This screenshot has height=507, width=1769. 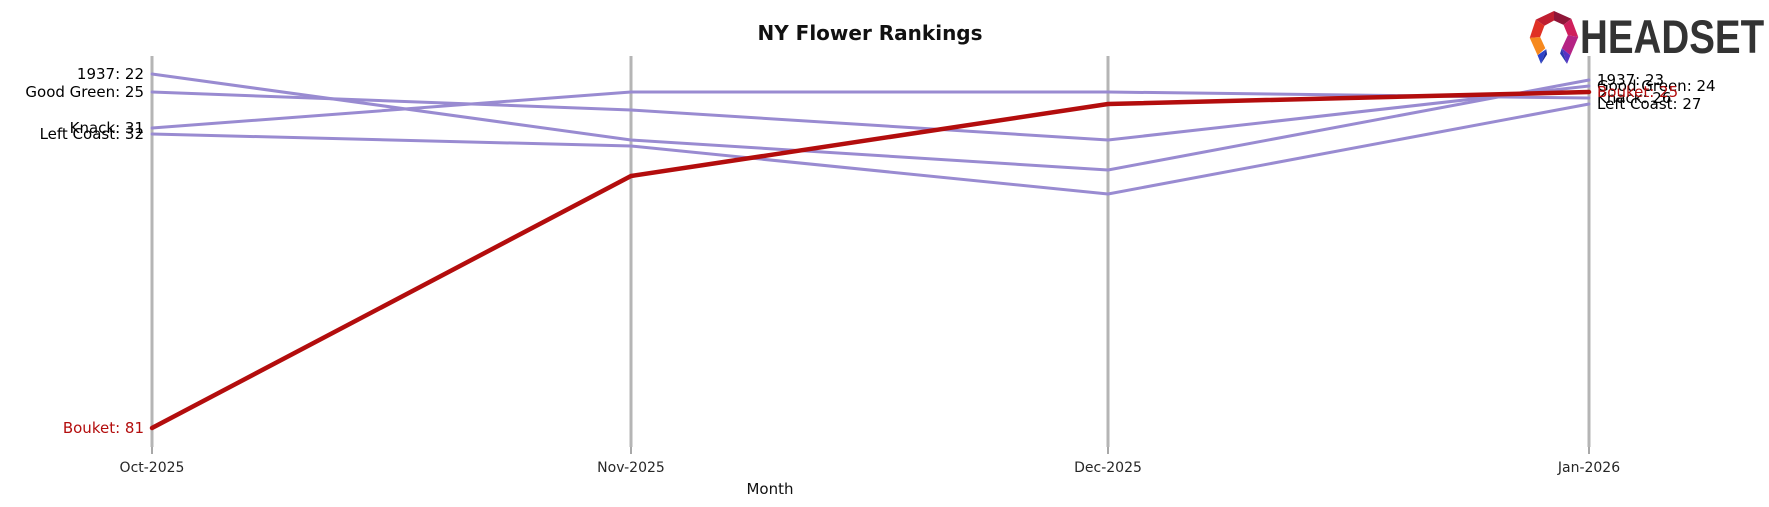 What do you see at coordinates (769, 489) in the screenshot?
I see `x-axis-title: Month` at bounding box center [769, 489].